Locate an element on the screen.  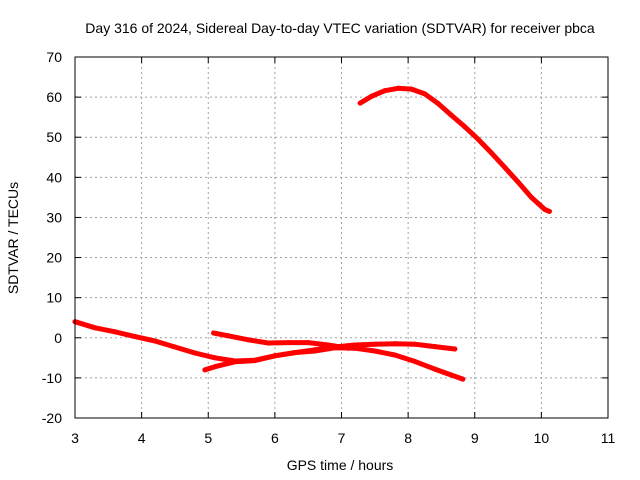
y-tick-label: -20 is located at coordinates (52, 418).